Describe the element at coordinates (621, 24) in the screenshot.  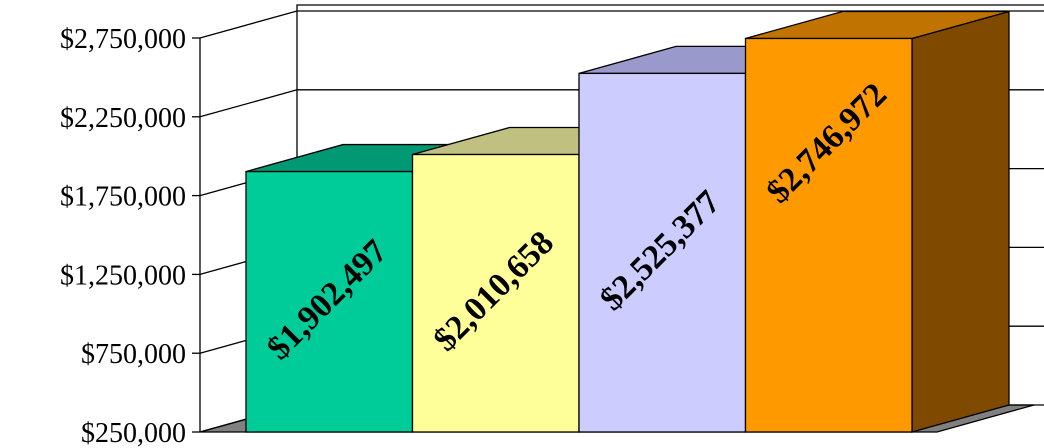
I see `gridline` at that location.